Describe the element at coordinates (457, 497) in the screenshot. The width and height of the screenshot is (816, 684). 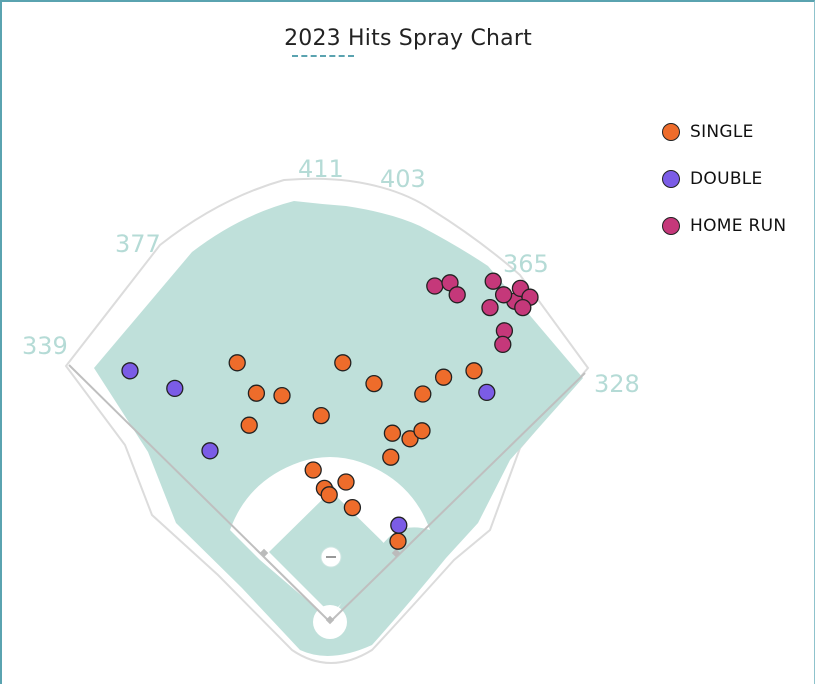
I see `right-foul-line` at that location.